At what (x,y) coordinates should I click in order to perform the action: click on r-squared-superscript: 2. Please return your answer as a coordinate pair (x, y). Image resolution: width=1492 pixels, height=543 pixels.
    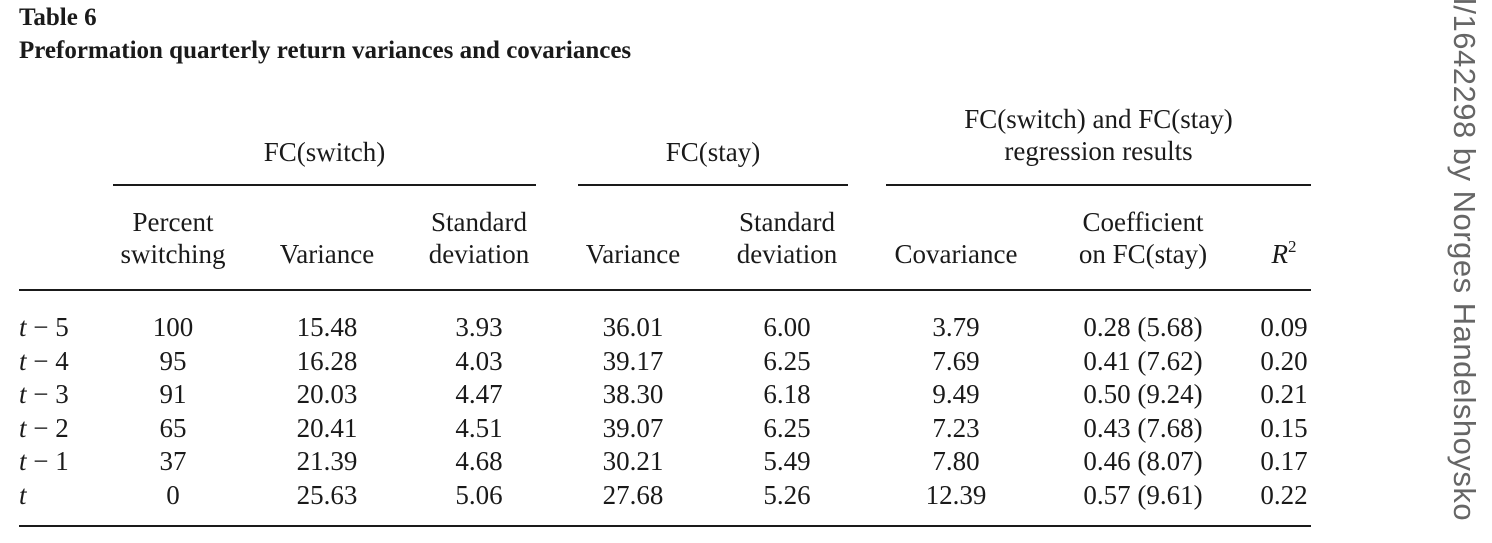
    Looking at the image, I should click on (1292, 246).